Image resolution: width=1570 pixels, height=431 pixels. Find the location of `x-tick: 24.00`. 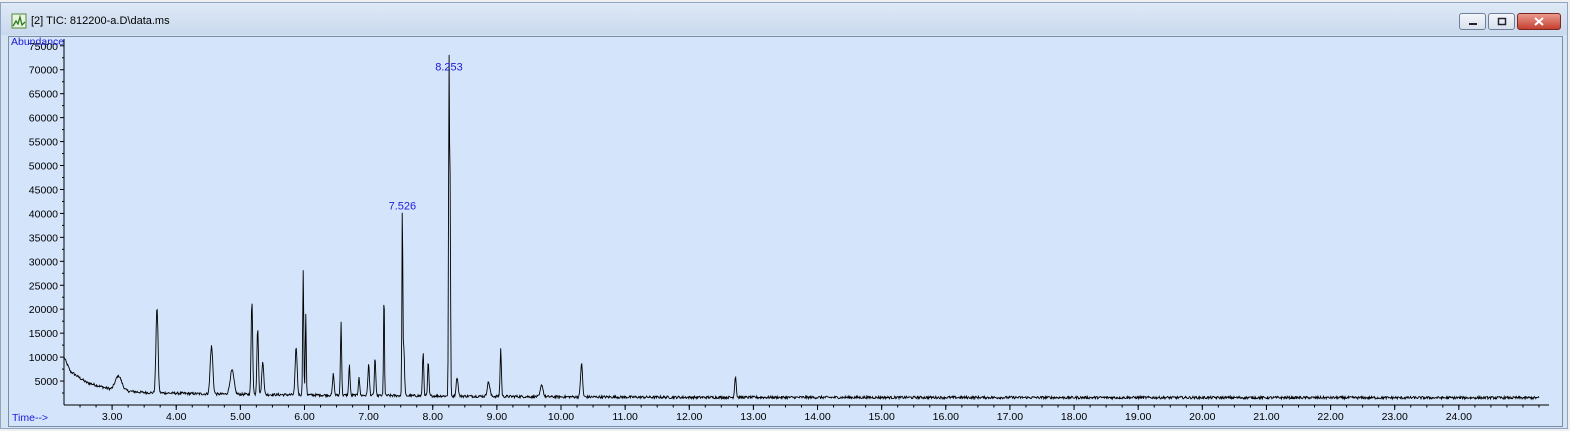

x-tick: 24.00 is located at coordinates (1459, 414).